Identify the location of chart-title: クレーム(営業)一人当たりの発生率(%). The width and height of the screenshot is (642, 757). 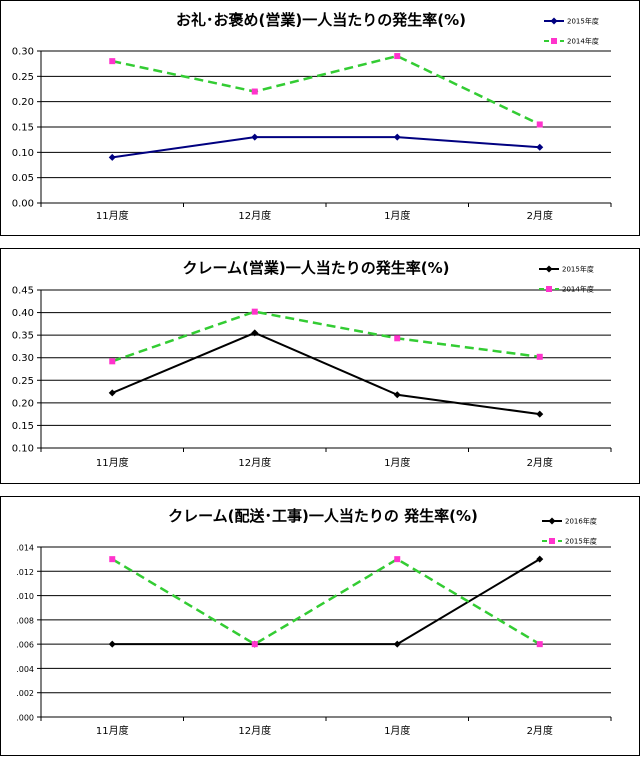
(315, 268).